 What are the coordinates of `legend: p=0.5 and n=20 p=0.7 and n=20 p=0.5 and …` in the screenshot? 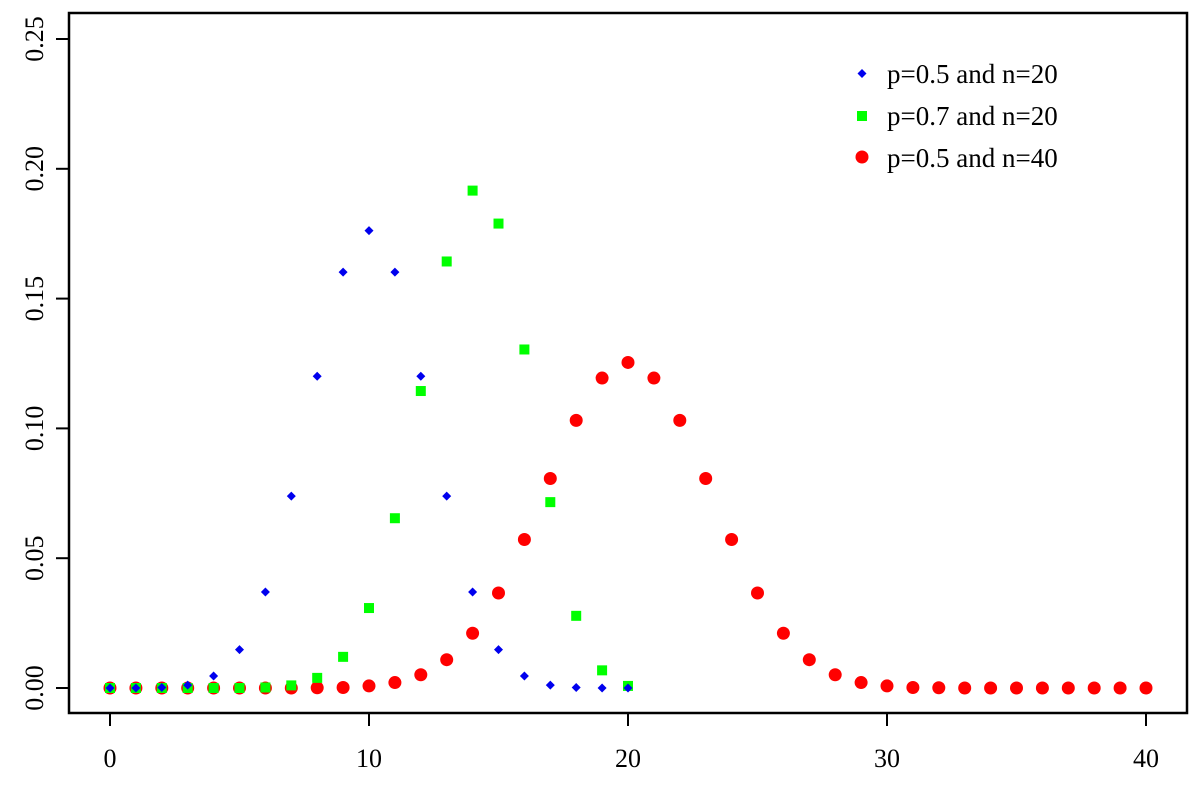 It's located at (956, 116).